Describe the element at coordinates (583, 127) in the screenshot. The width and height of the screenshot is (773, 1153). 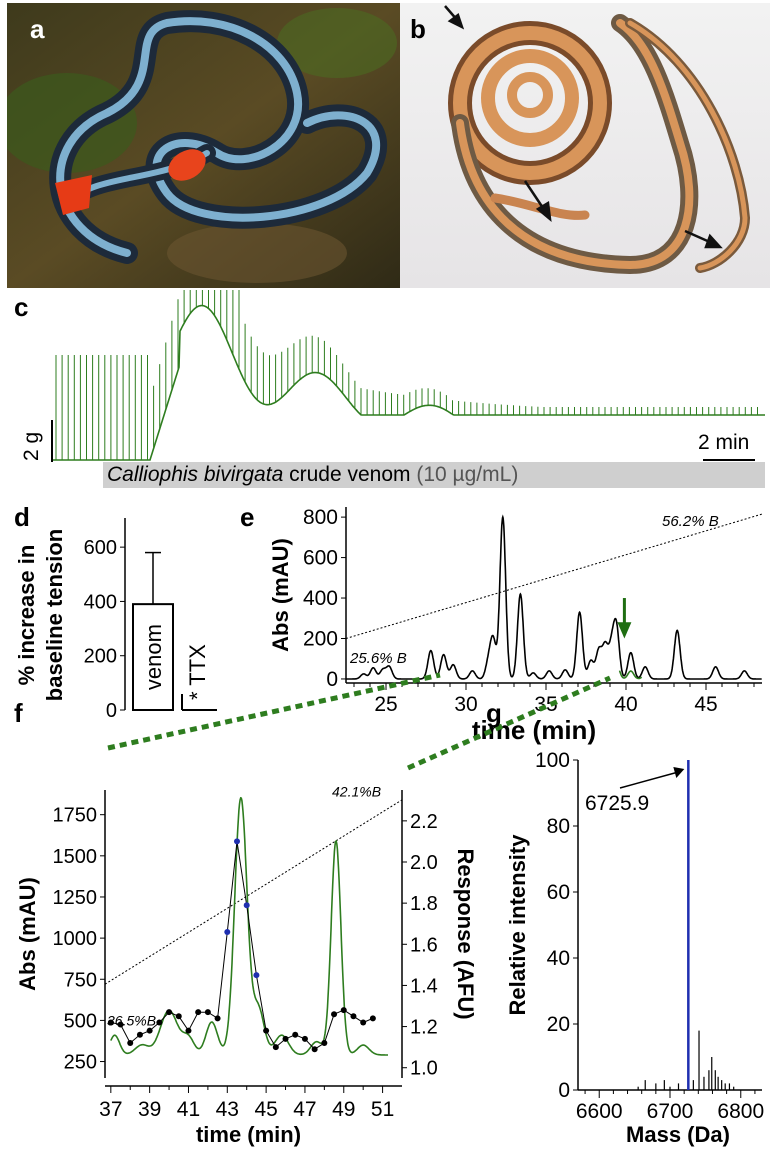
I see `arrow-icons-b` at that location.